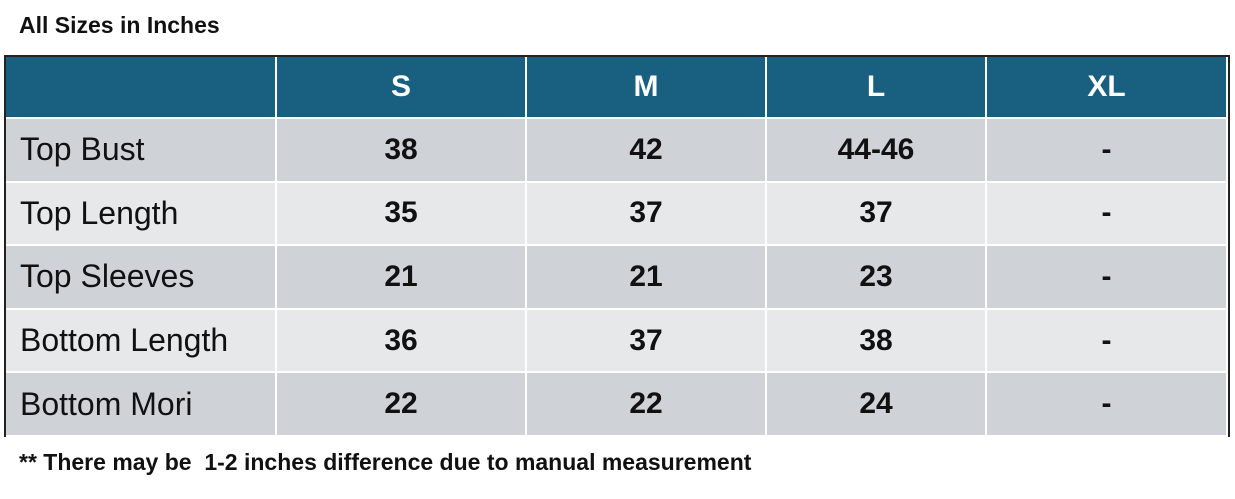  What do you see at coordinates (402, 88) in the screenshot?
I see `column-header: S` at bounding box center [402, 88].